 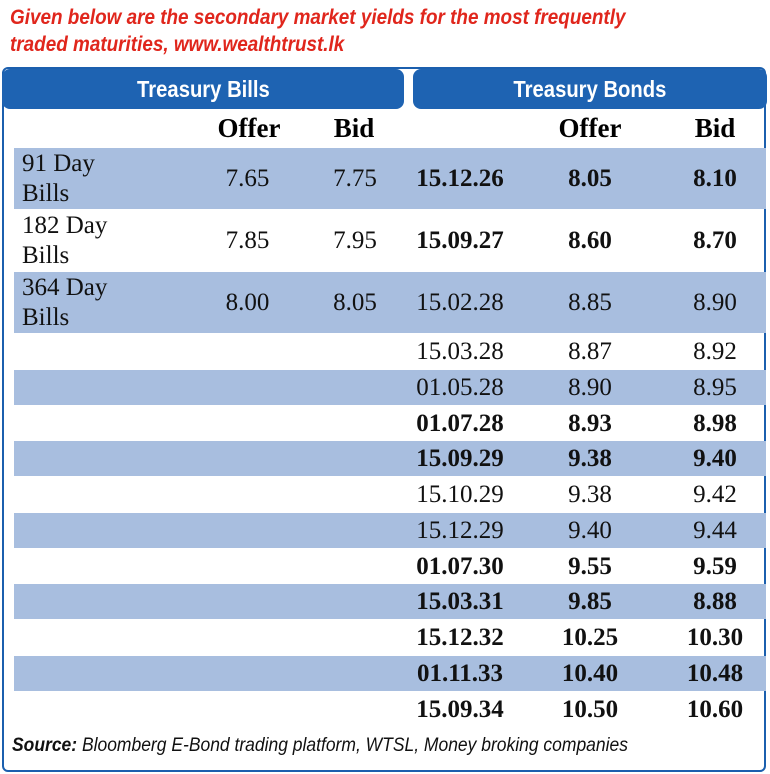 I want to click on bond-maturity: 01.11.33, so click(x=460, y=673).